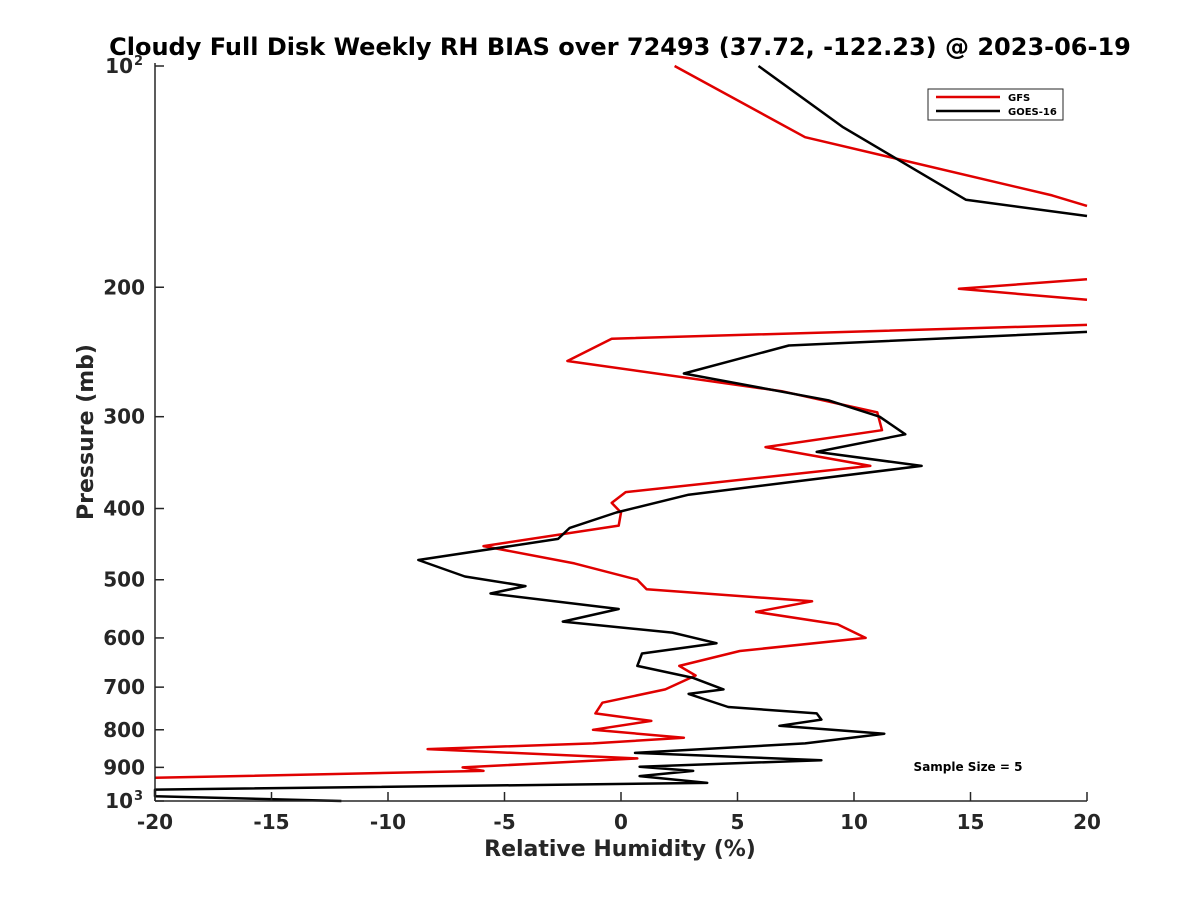 The height and width of the screenshot is (900, 1200). I want to click on legend: GFS GOES-16, so click(995, 104).